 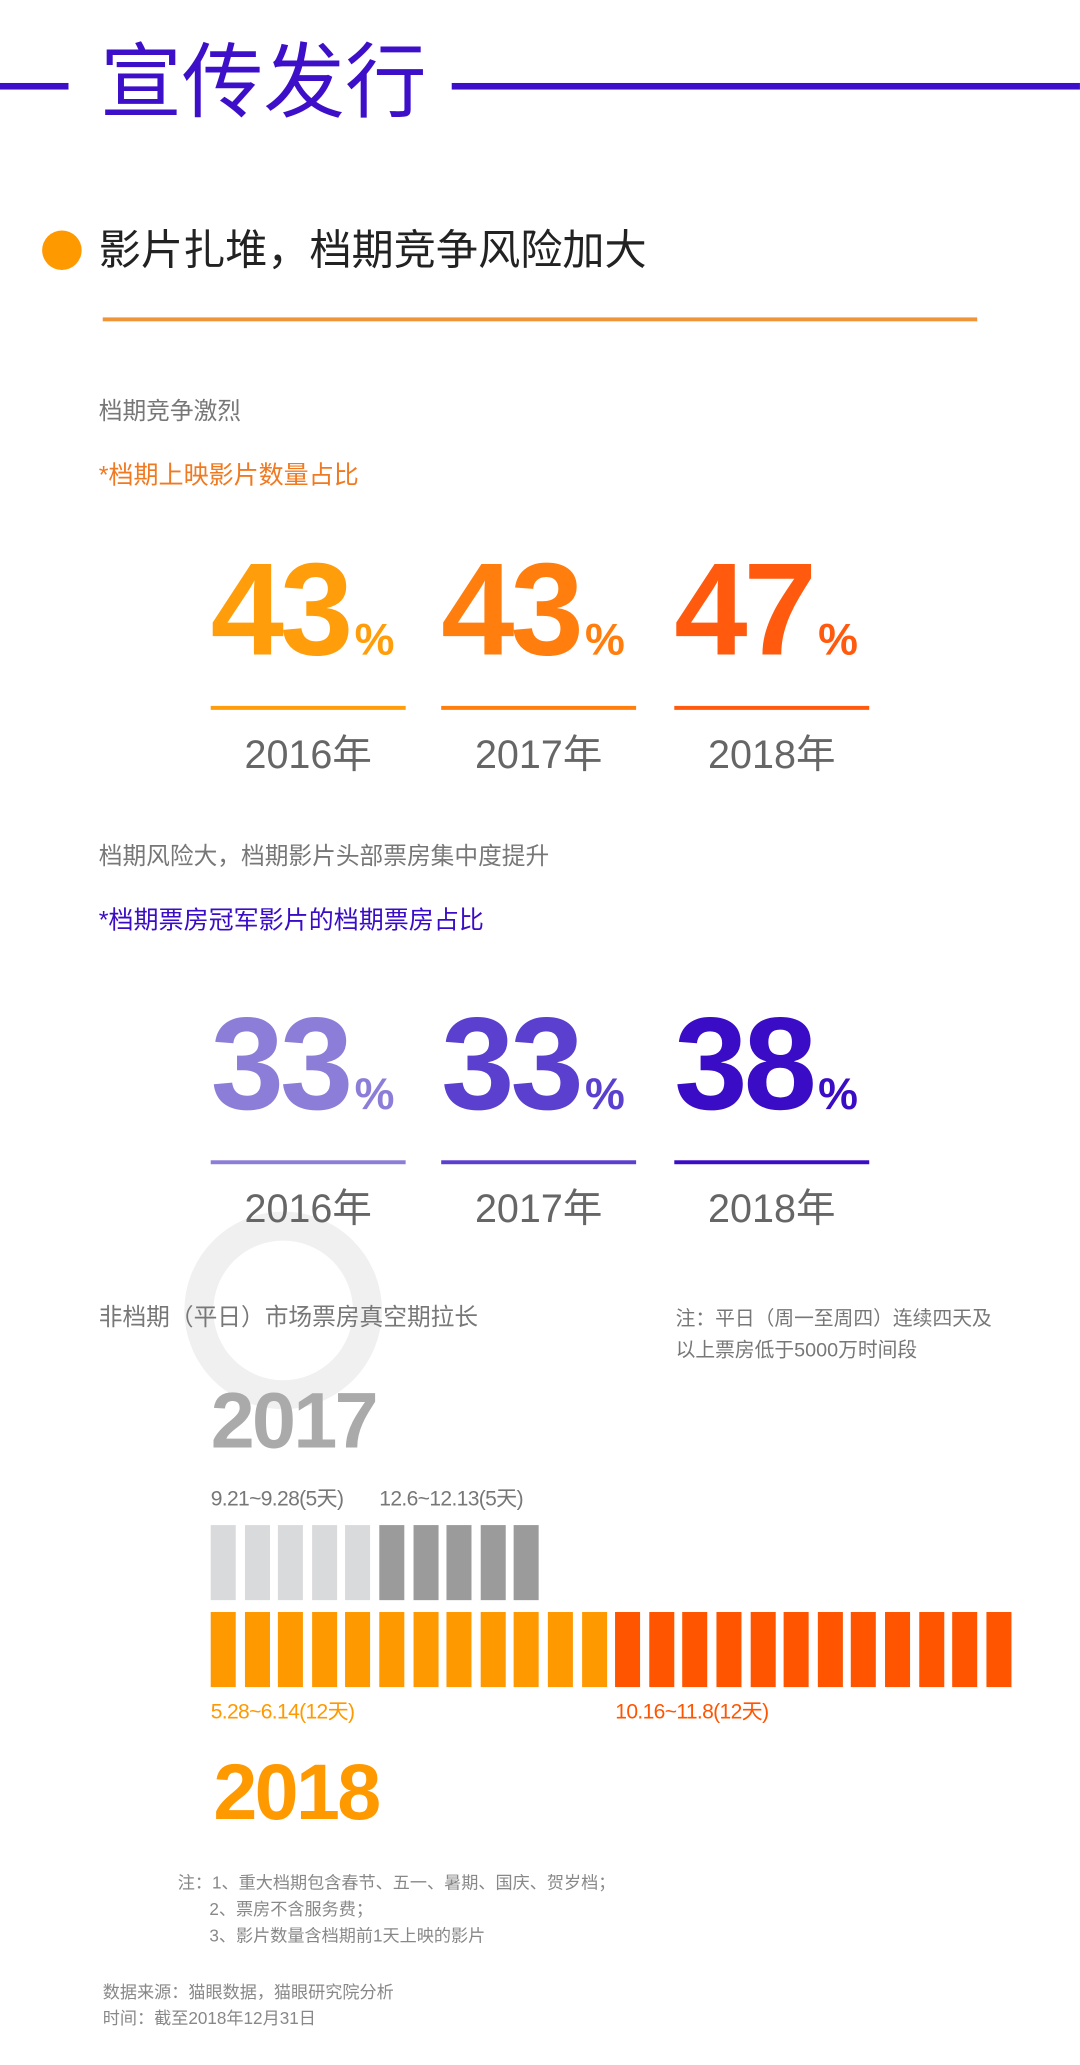 What do you see at coordinates (228, 476) in the screenshot?
I see `block1-note: *档期上映影片数量占比` at bounding box center [228, 476].